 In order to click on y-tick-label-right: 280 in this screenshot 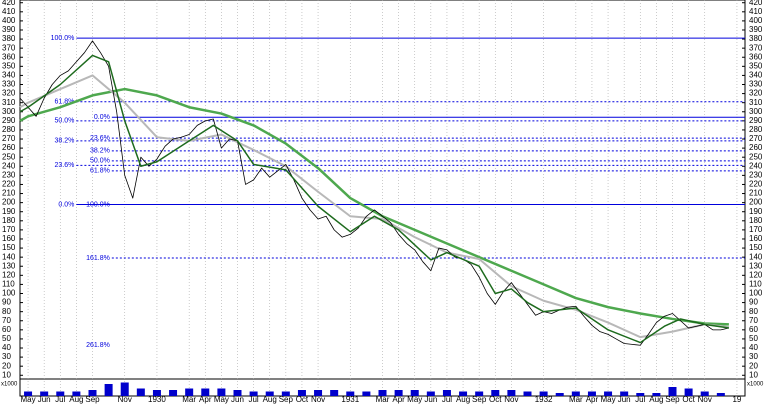, I will do `click(756, 129)`.